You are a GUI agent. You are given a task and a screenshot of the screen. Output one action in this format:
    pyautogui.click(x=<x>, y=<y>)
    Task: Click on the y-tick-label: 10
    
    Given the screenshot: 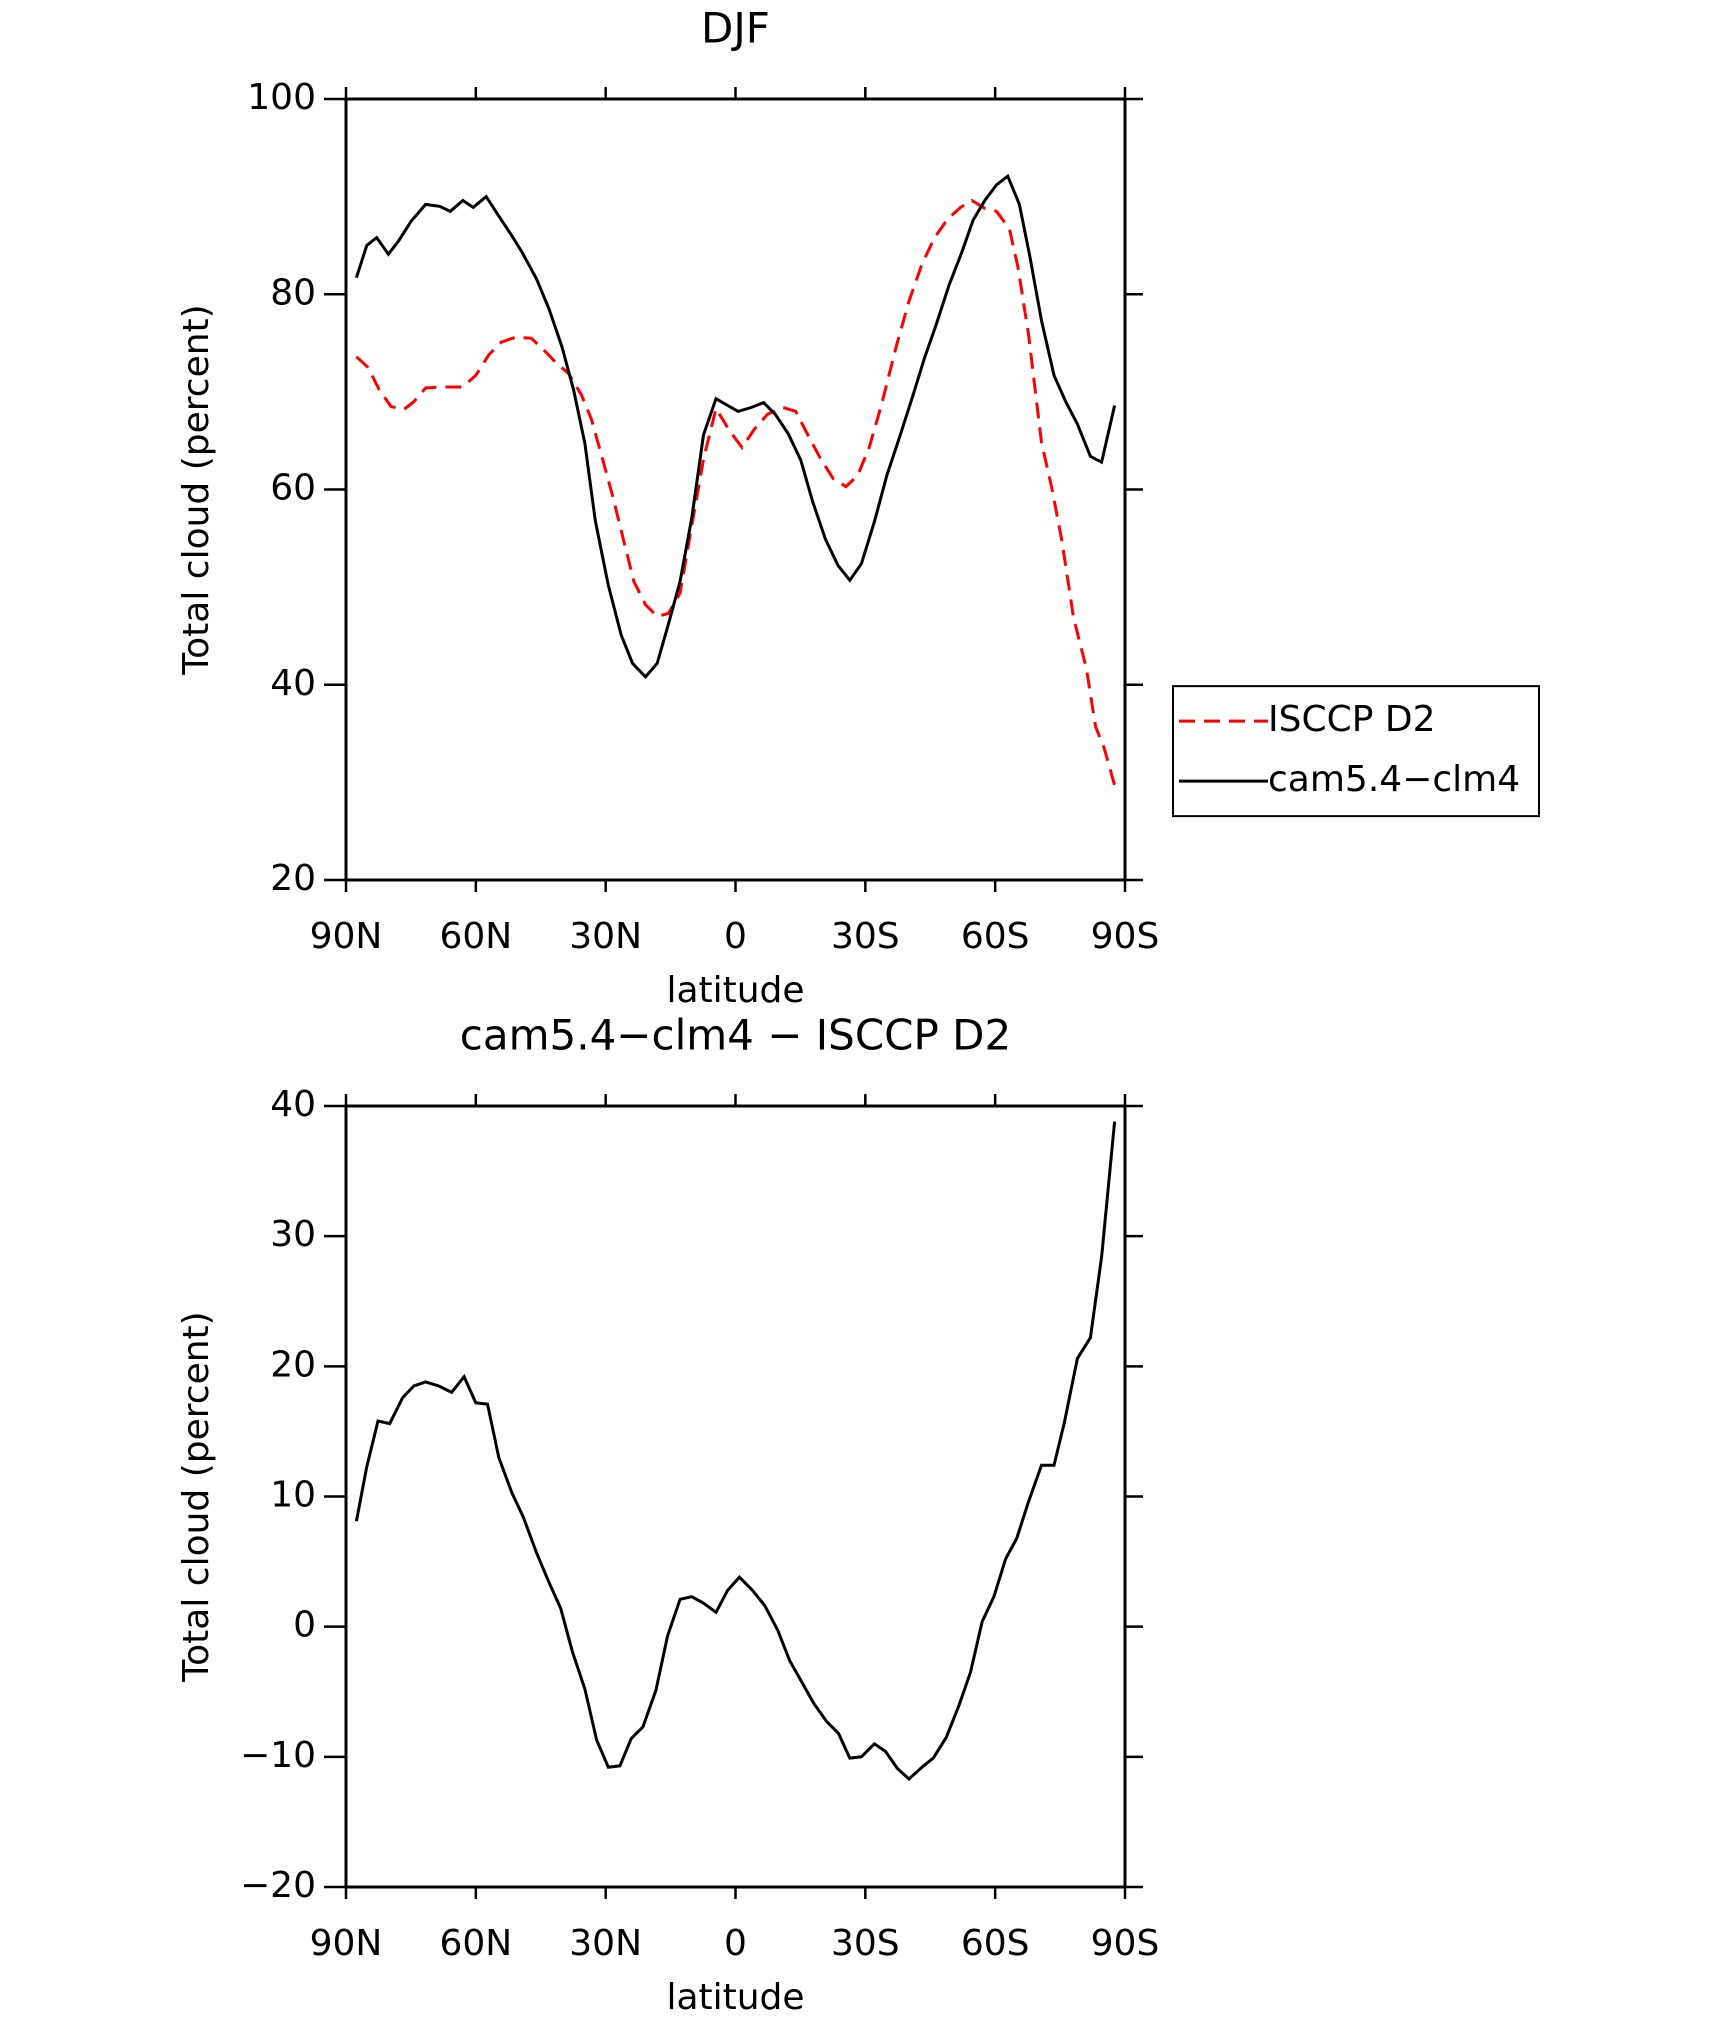 What is the action you would take?
    pyautogui.click(x=293, y=1495)
    